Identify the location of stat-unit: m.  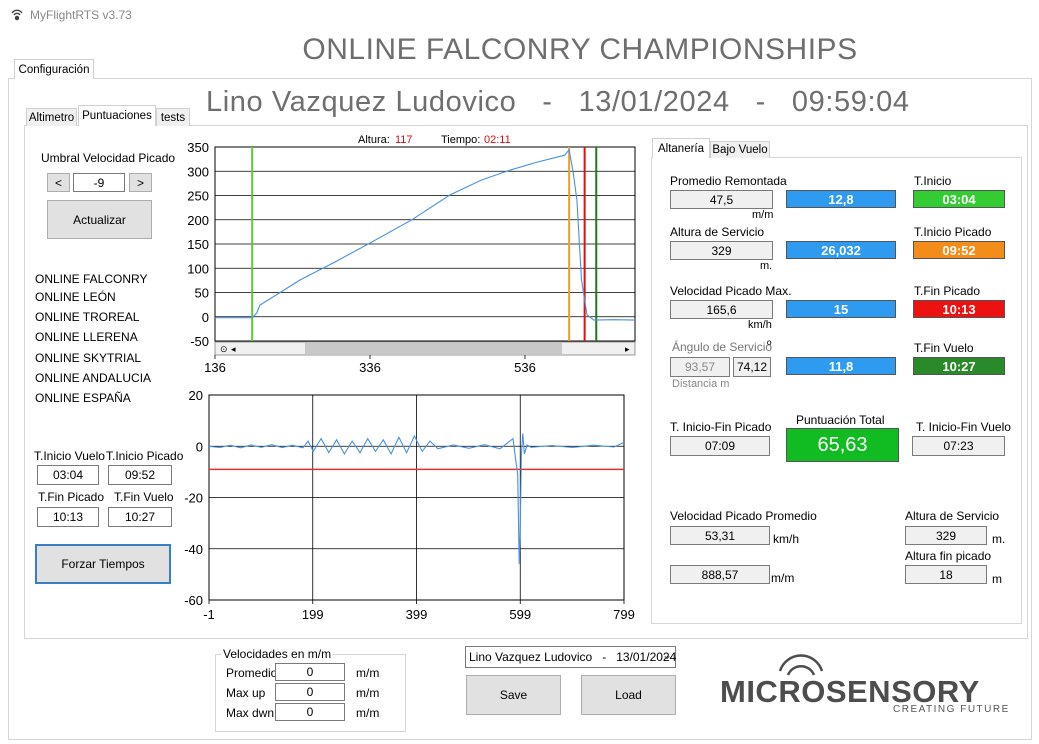
(997, 579).